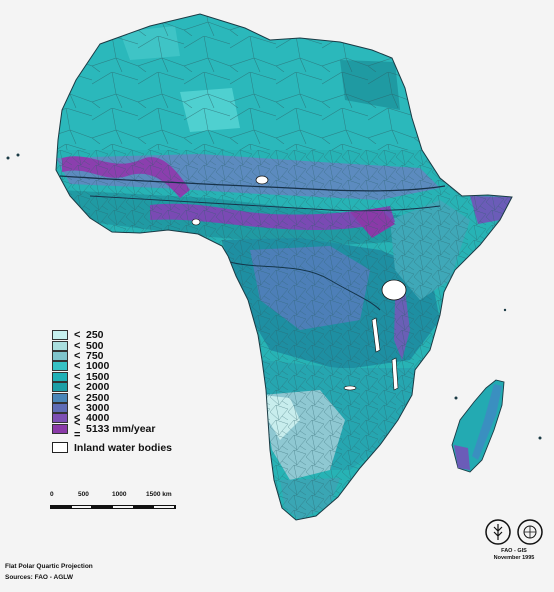 The image size is (554, 592). Describe the element at coordinates (514, 558) in the screenshot. I see `credit-line2: November 1995` at that location.